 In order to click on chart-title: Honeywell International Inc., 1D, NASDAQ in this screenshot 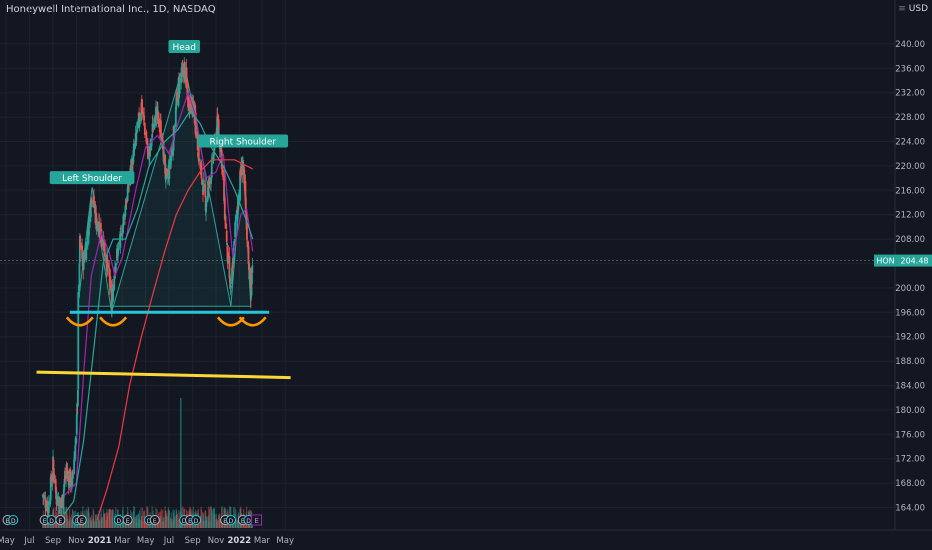, I will do `click(111, 9)`.